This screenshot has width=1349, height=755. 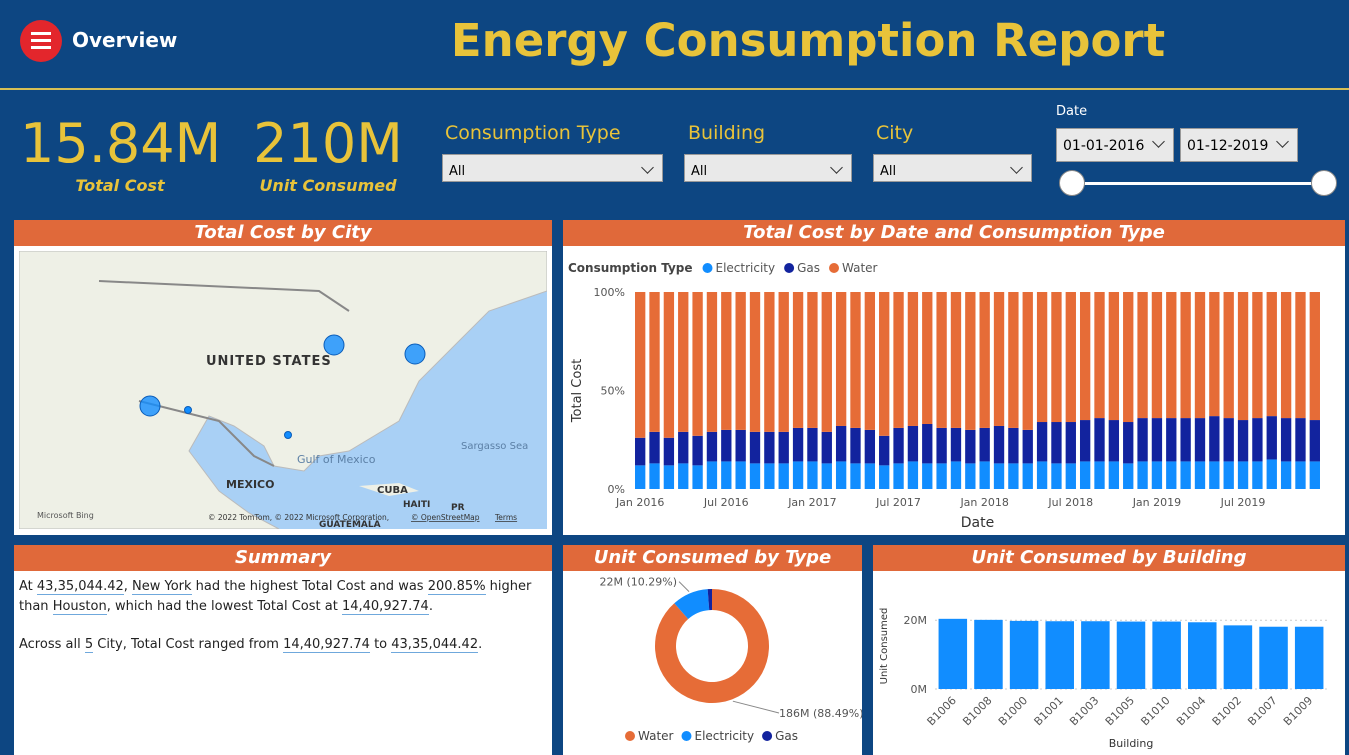 What do you see at coordinates (726, 502) in the screenshot?
I see `x-tick-label: Jul 2016` at bounding box center [726, 502].